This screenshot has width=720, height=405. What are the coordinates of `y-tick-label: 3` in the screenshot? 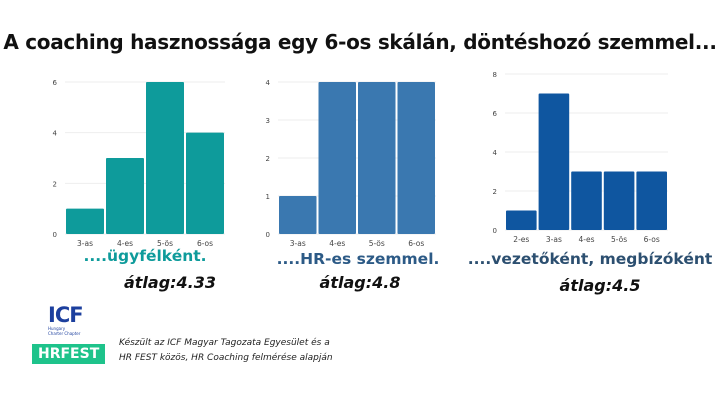 It's located at (268, 121).